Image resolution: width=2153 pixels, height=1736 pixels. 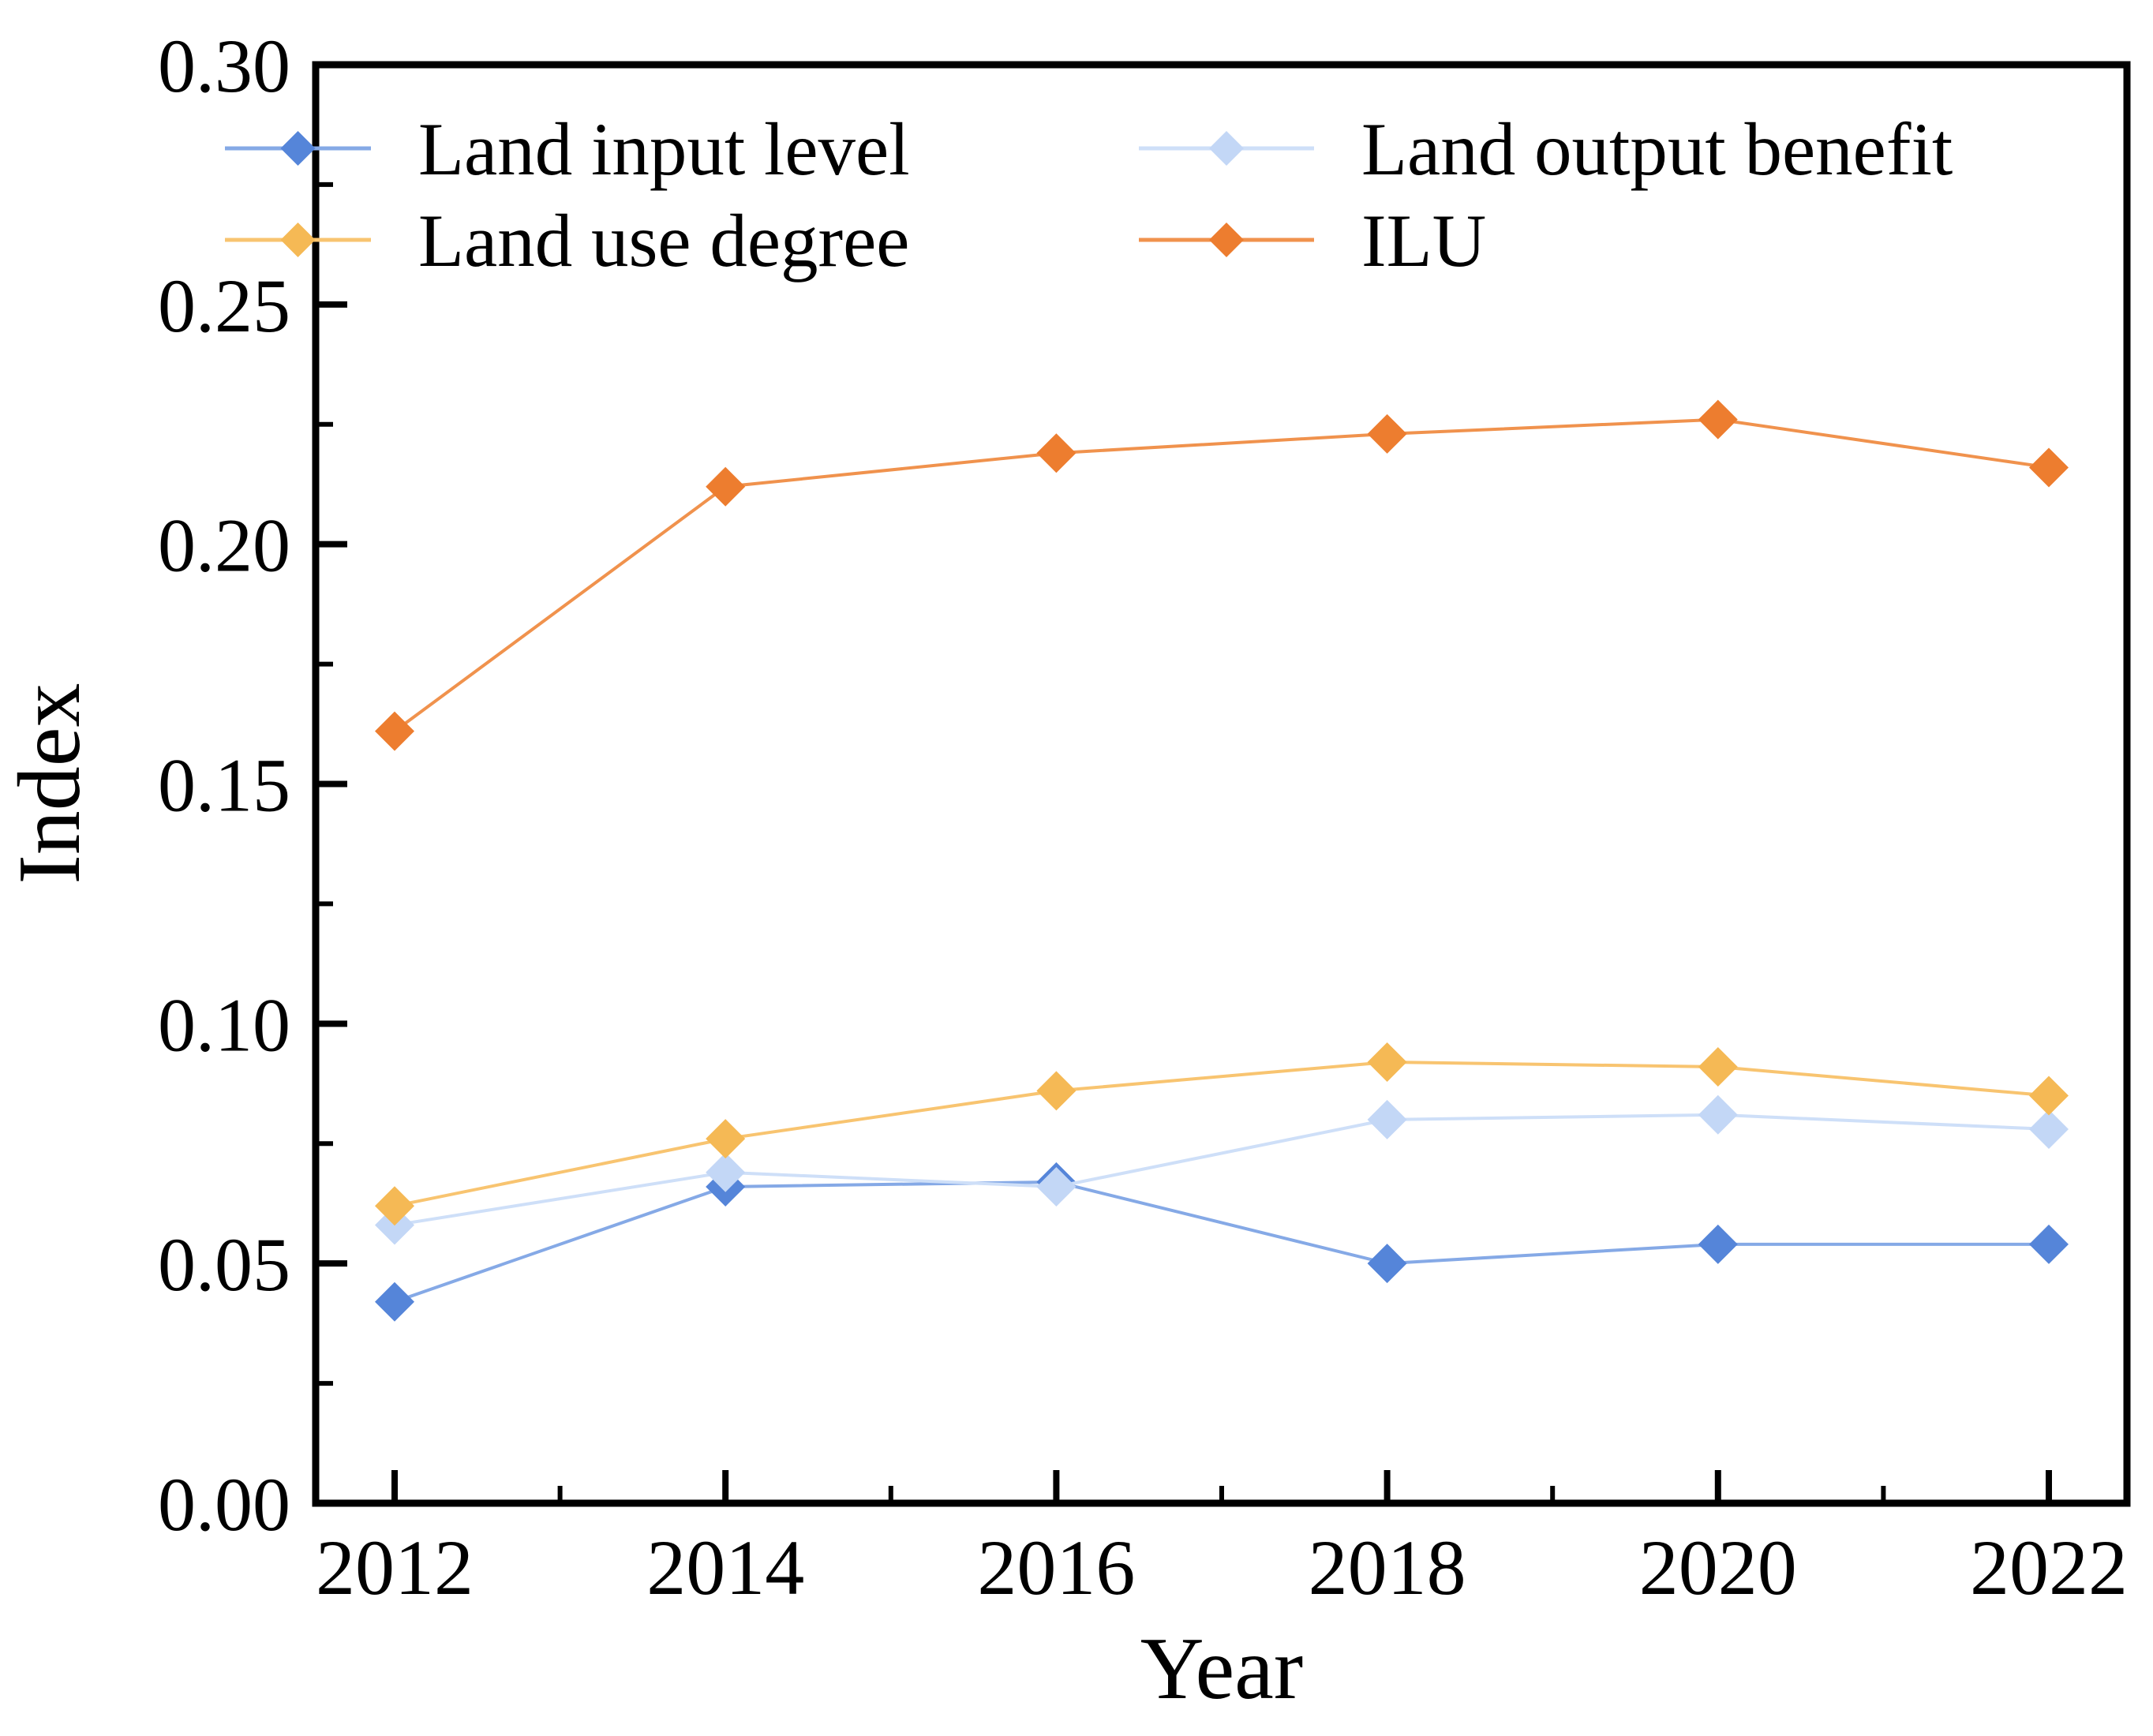 I want to click on y-tick-label: 0.20, so click(x=224, y=545).